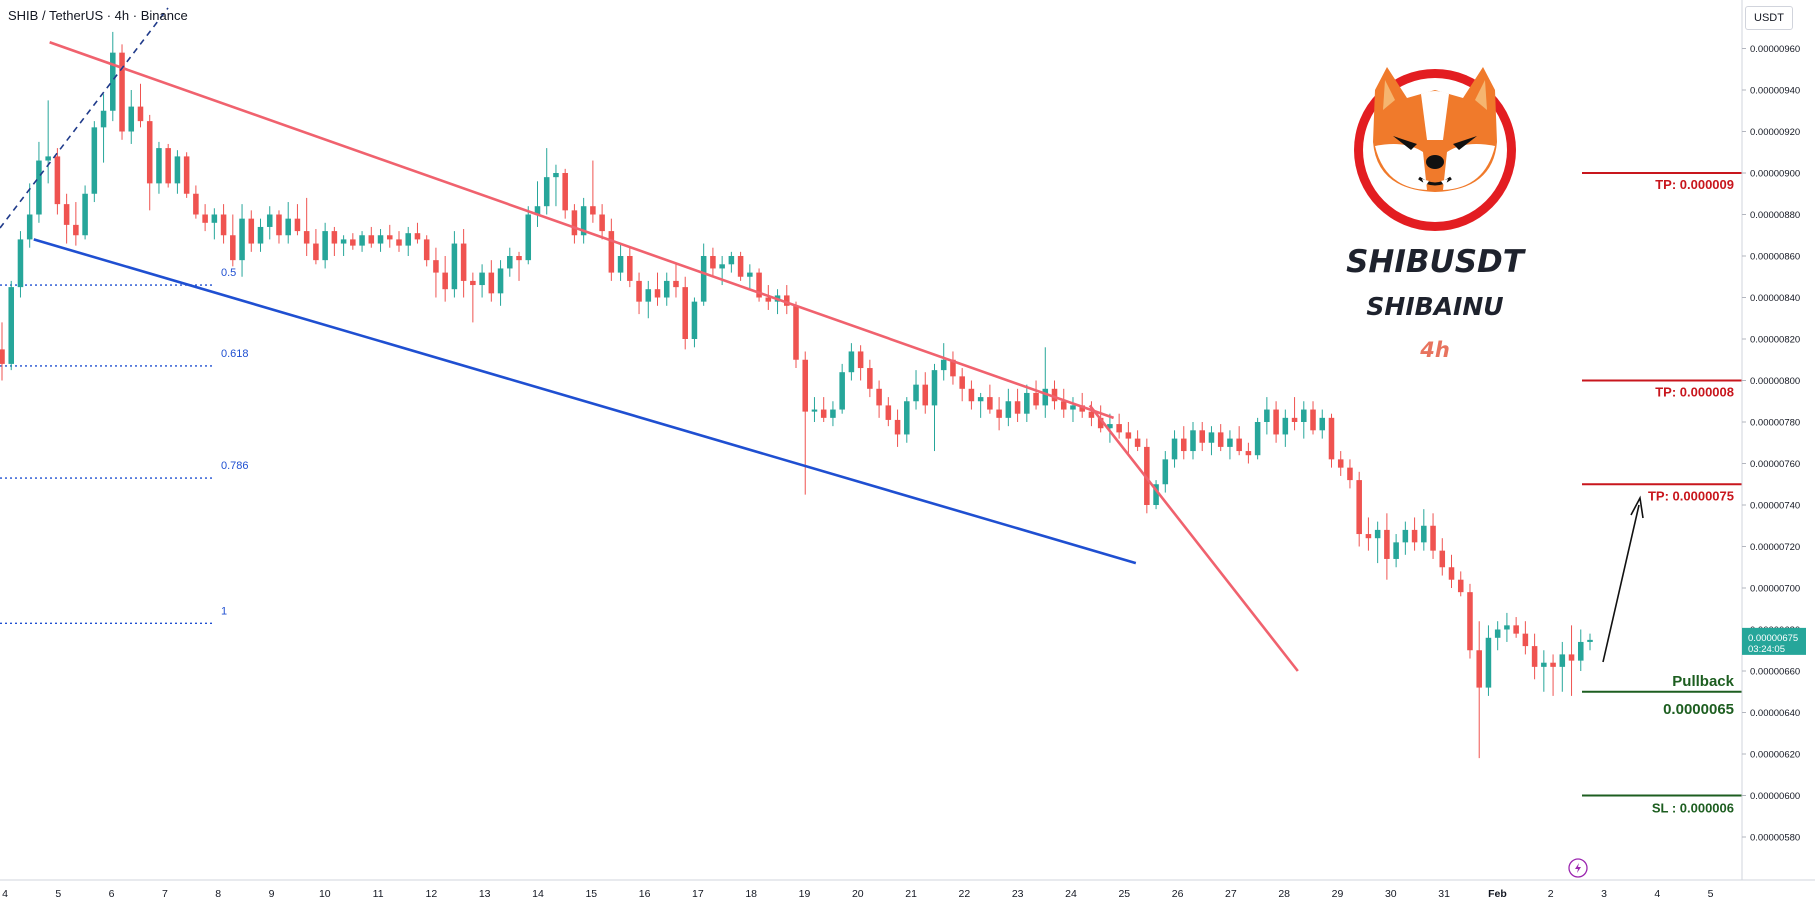 The image size is (1815, 911). I want to click on time-tick-label: 19, so click(805, 894).